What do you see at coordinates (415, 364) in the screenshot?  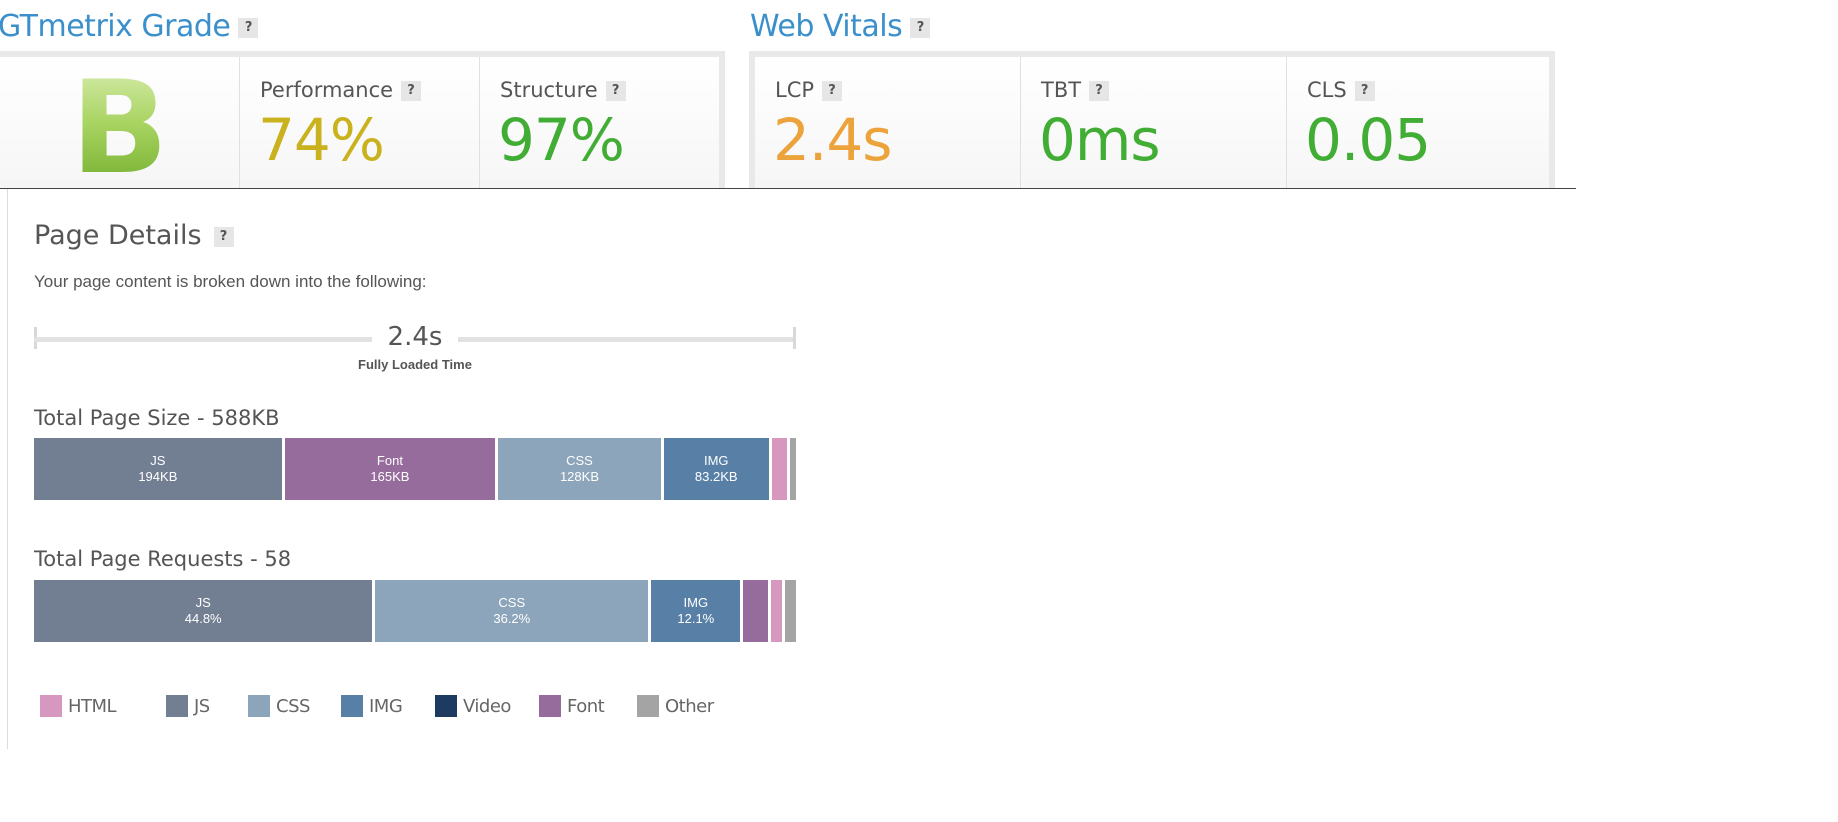 I see `fully-loaded-label: Fully Loaded Time` at bounding box center [415, 364].